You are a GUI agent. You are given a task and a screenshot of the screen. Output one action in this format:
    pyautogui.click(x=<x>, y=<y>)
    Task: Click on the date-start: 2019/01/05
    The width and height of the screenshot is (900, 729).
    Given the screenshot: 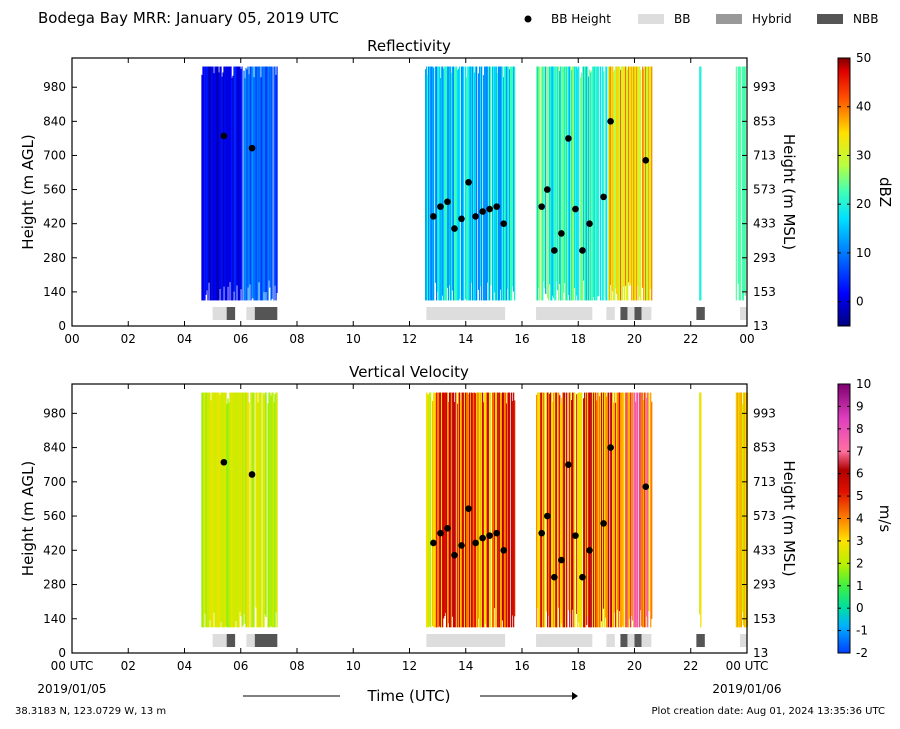 What is the action you would take?
    pyautogui.click(x=71, y=689)
    